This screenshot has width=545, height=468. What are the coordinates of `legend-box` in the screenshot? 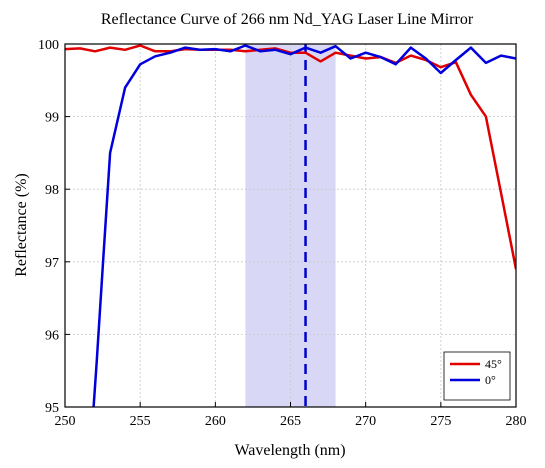 It's located at (477, 376).